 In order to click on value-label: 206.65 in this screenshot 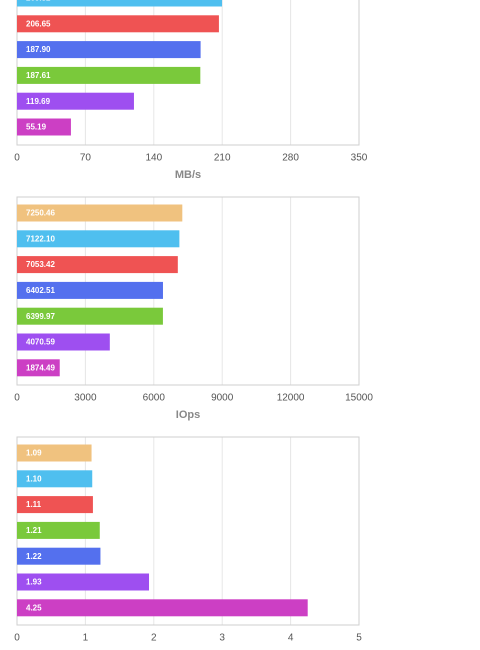, I will do `click(38, 23)`.